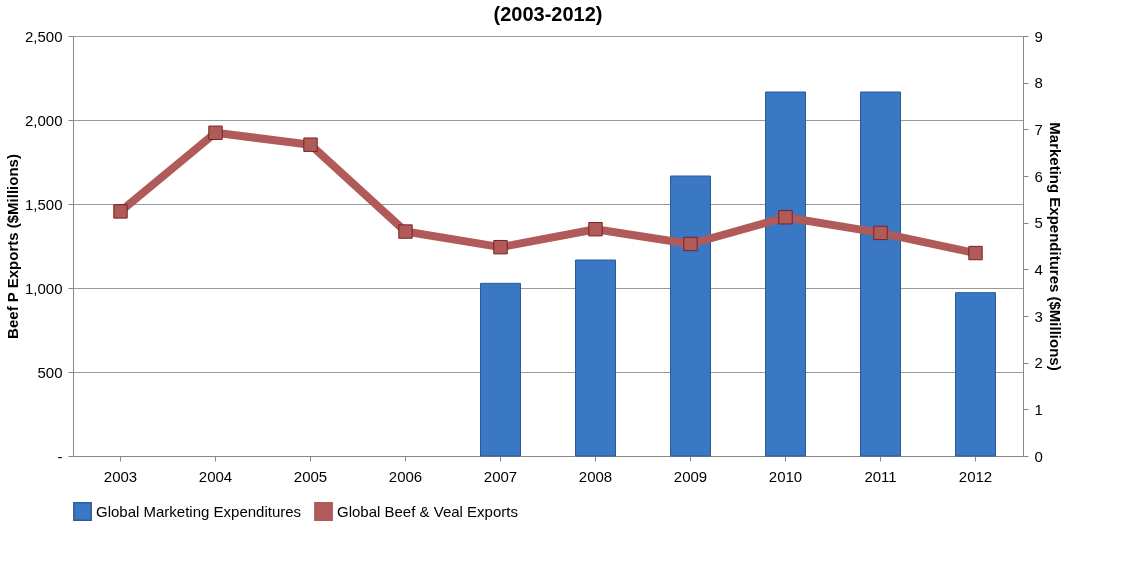  I want to click on y2-axis-title: Marketing Expenditures ($Millions), so click(1055, 246).